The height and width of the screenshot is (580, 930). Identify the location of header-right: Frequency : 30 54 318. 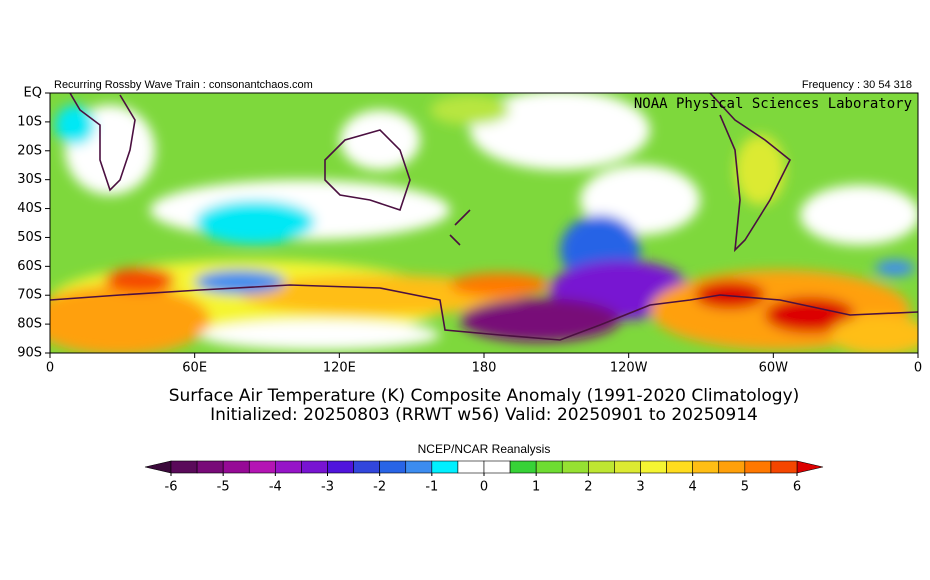
(857, 85).